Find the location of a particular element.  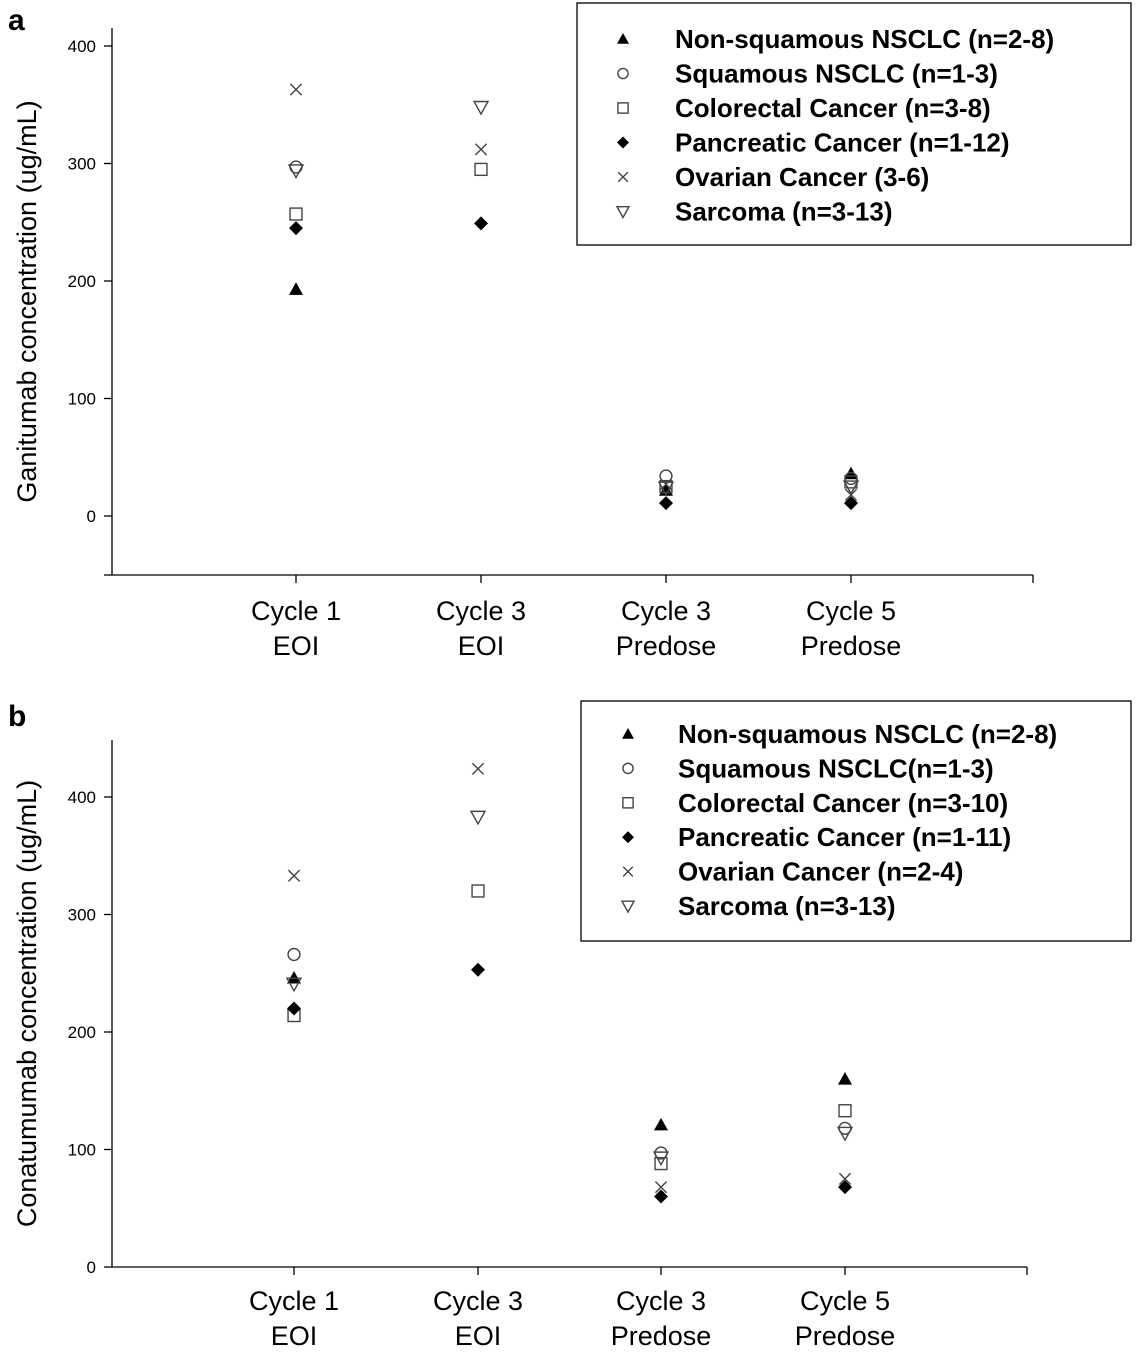

legend-label: Colorectal Cancer (n=3-10) is located at coordinates (843, 803).